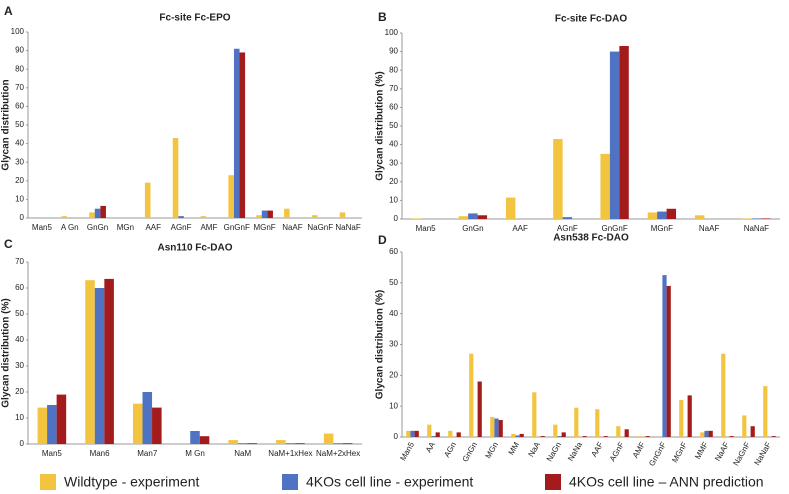 This screenshot has height=494, width=789. I want to click on x-tick-label: AAF, so click(597, 449).